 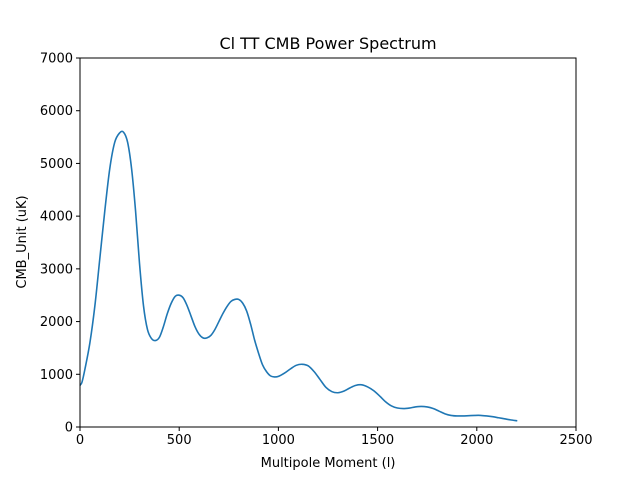 I want to click on x-axis-ticks: 0 500 1000 1500 2000 2500, so click(x=334, y=437).